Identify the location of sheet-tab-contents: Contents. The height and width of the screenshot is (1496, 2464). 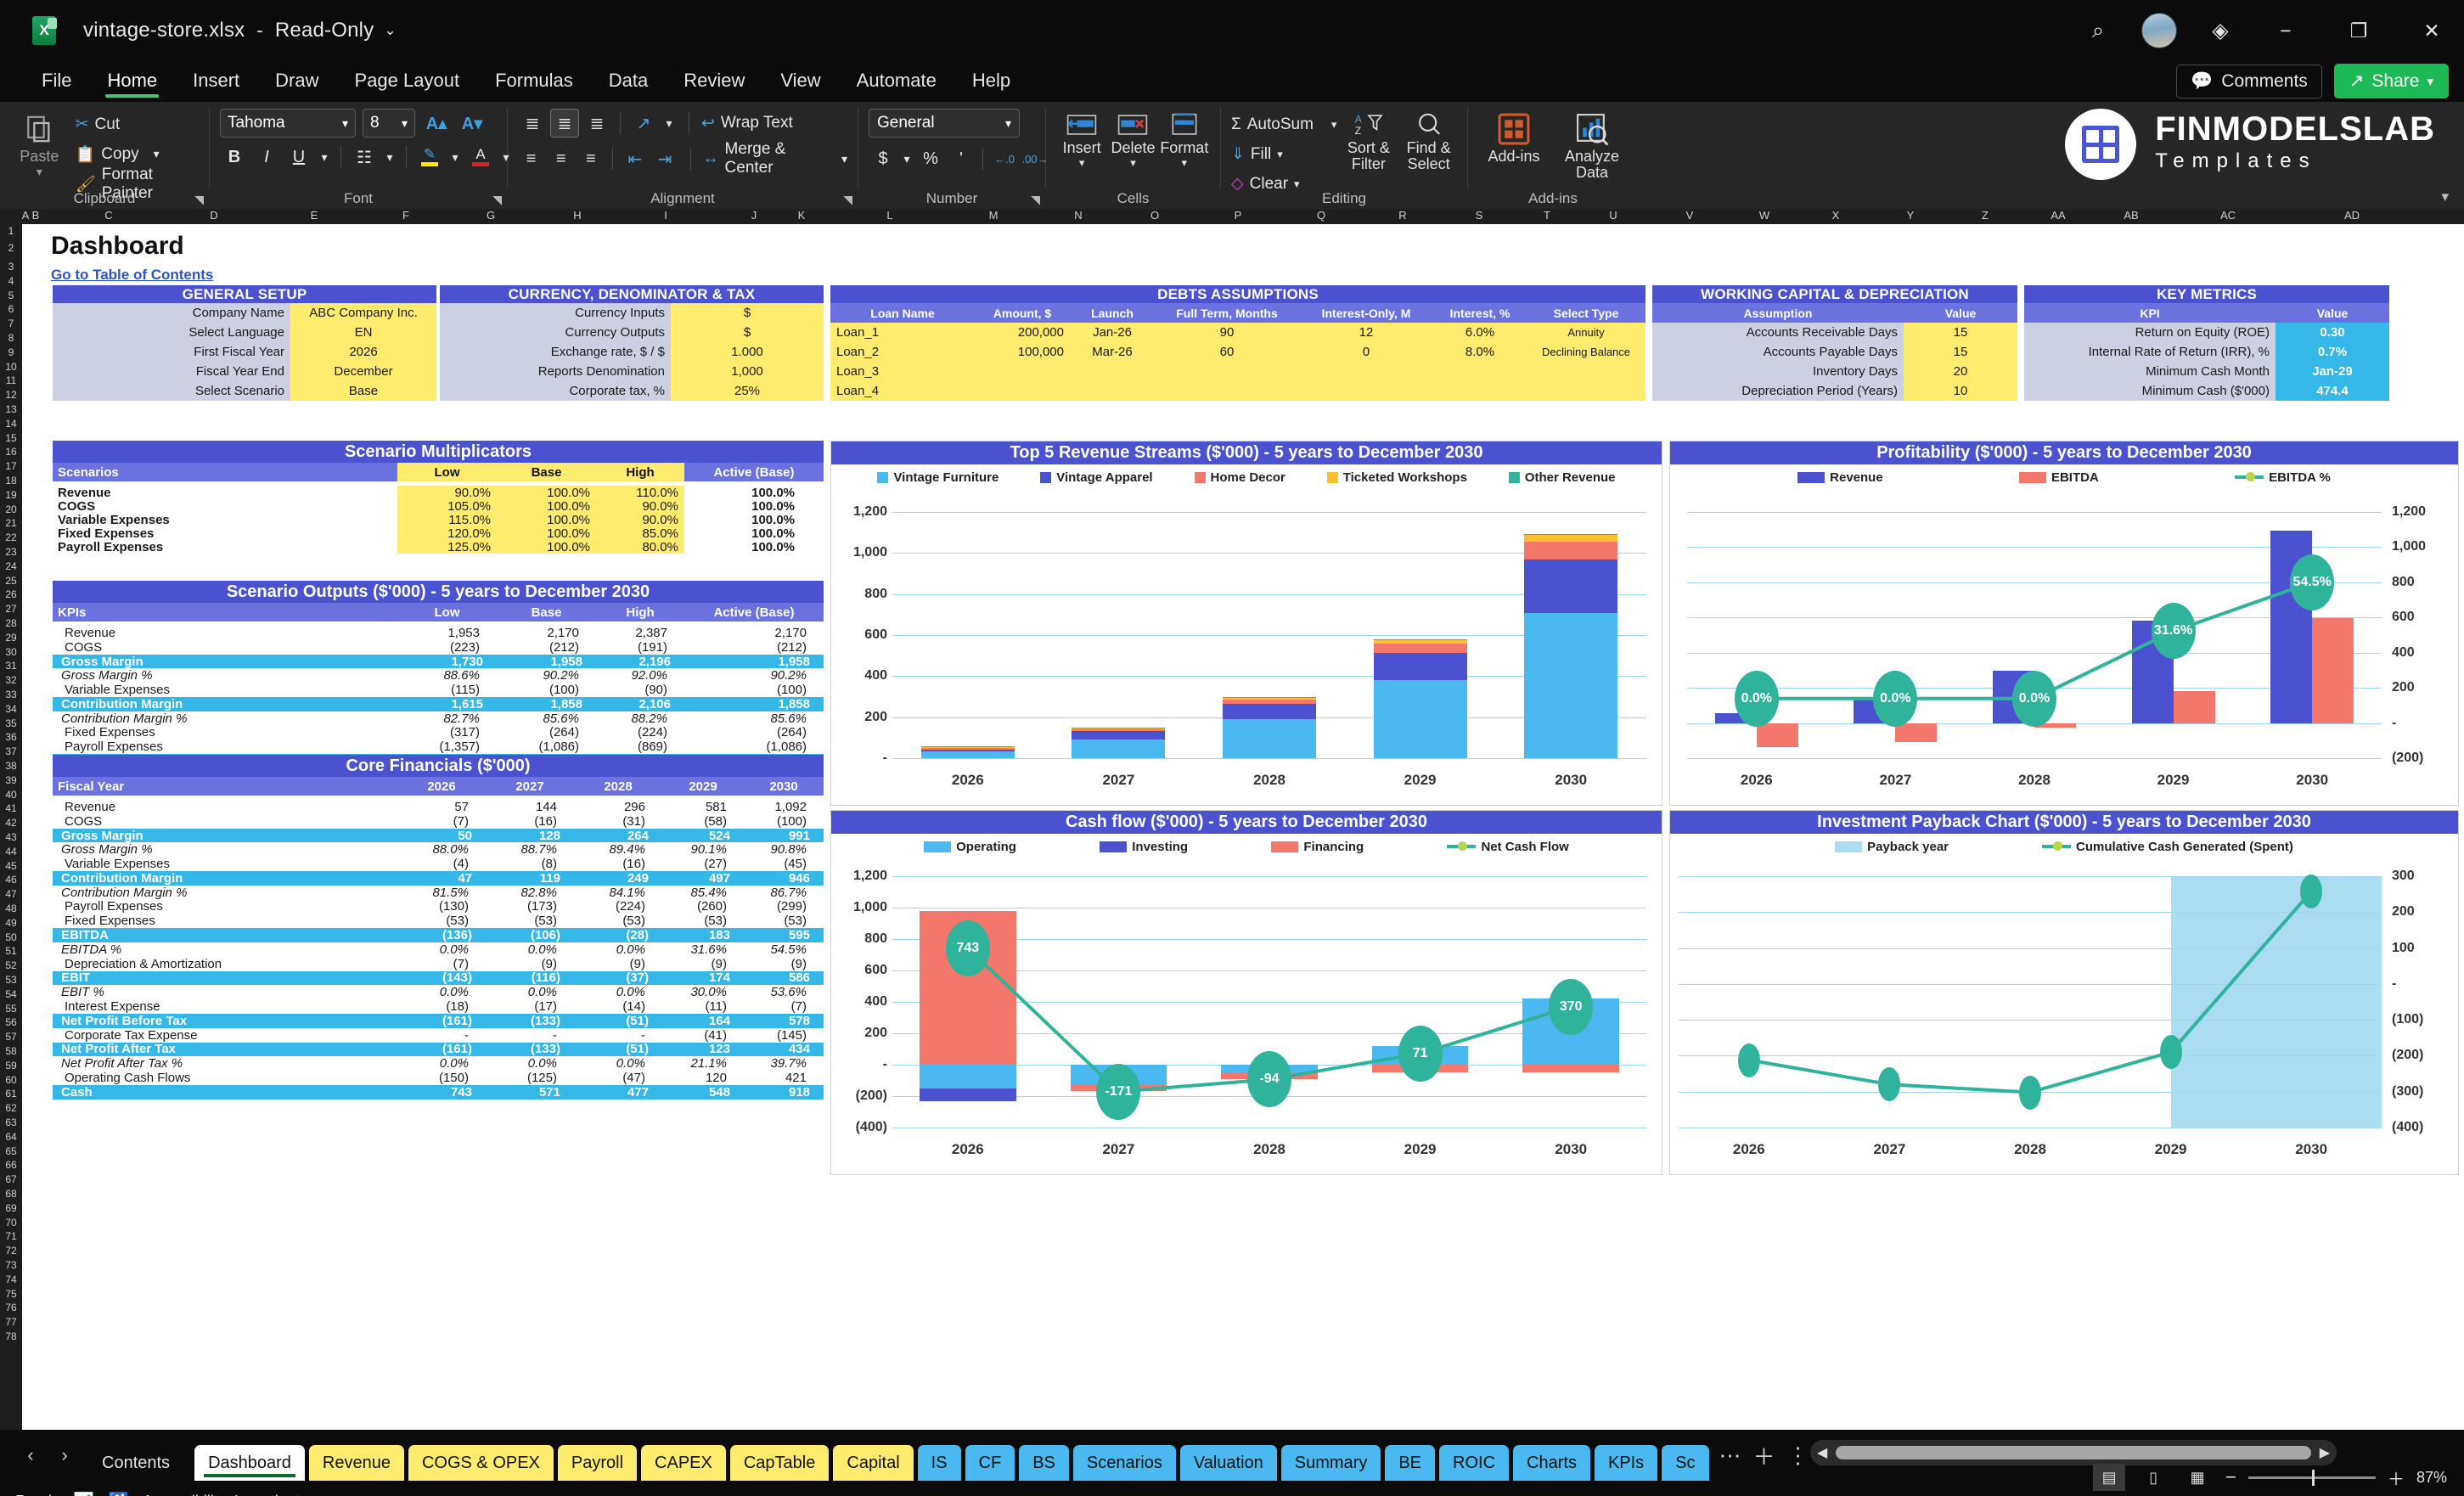
(136, 1462).